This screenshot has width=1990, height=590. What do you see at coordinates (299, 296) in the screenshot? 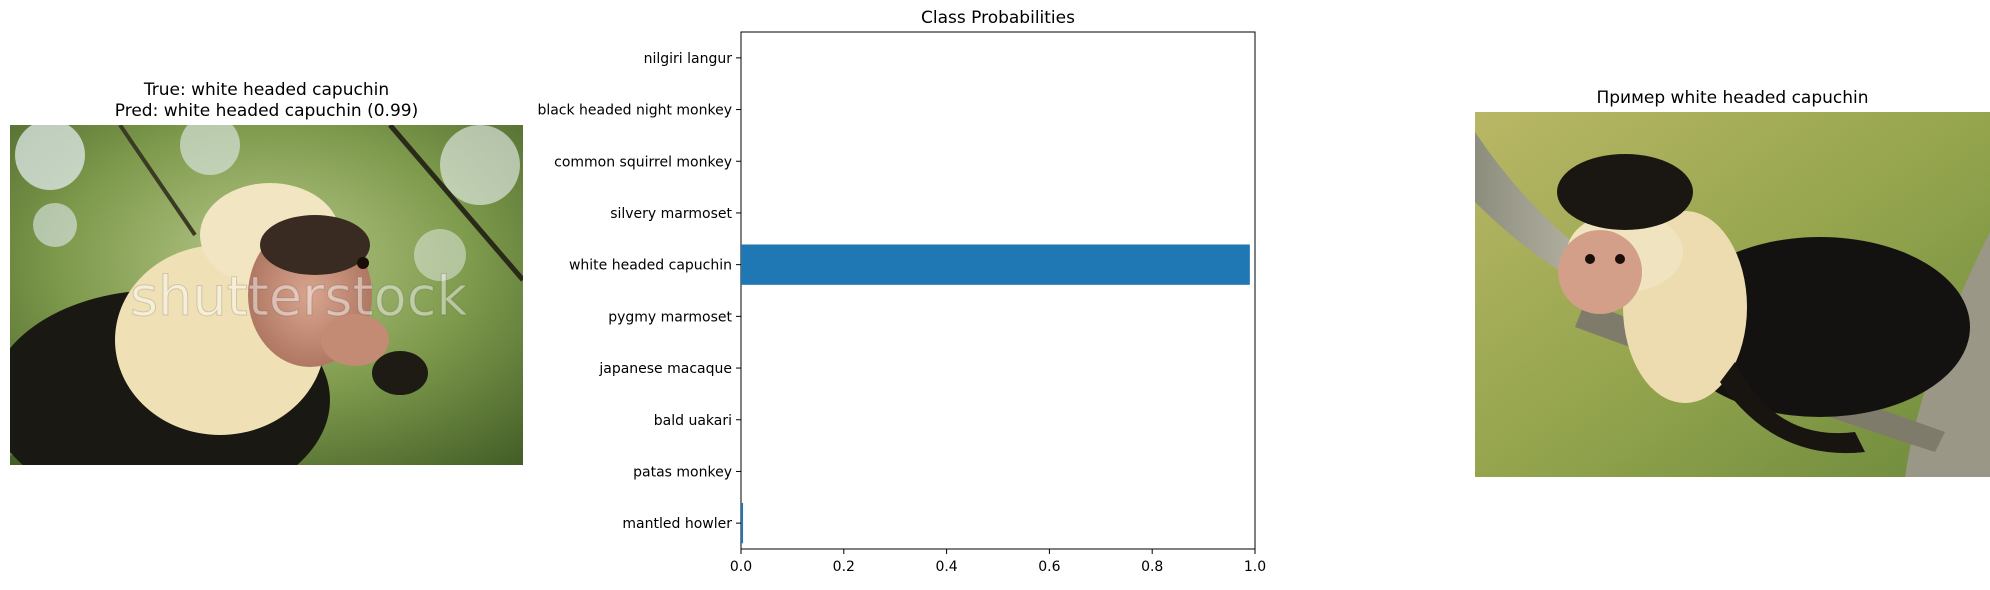
I see `watermark-text: shutterstock` at bounding box center [299, 296].